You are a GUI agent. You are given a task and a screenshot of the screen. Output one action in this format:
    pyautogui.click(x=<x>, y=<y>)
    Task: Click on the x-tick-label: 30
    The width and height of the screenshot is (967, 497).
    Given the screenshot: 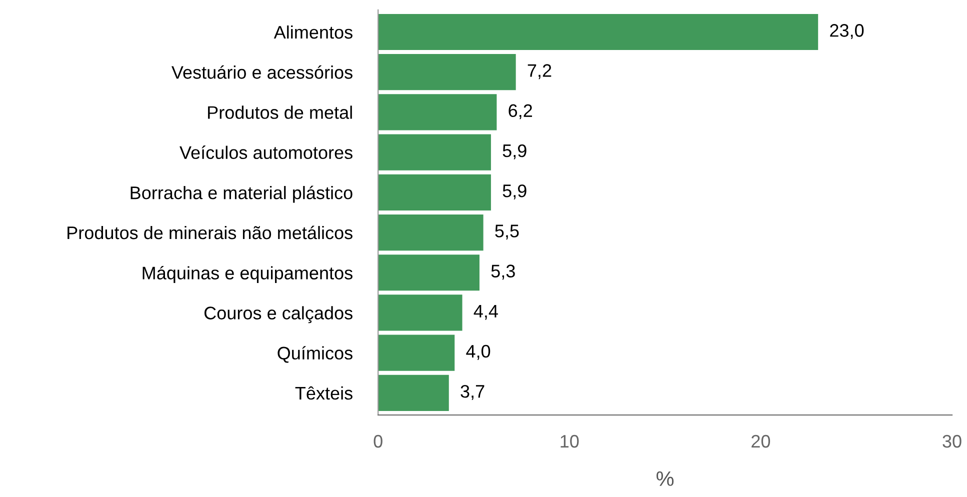 What is the action you would take?
    pyautogui.click(x=952, y=441)
    